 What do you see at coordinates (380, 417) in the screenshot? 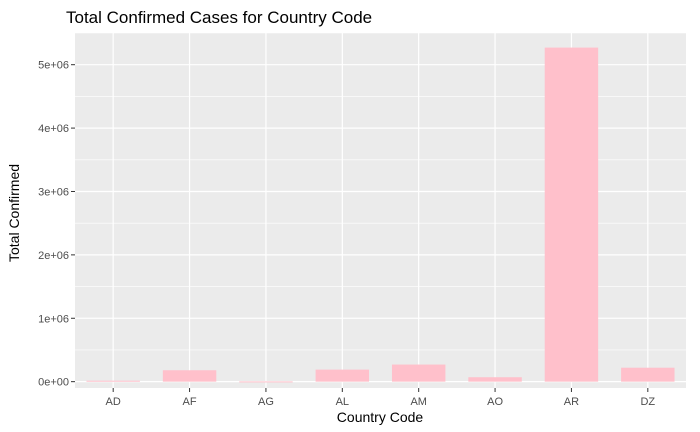
I see `x-axis-label: Country Code` at bounding box center [380, 417].